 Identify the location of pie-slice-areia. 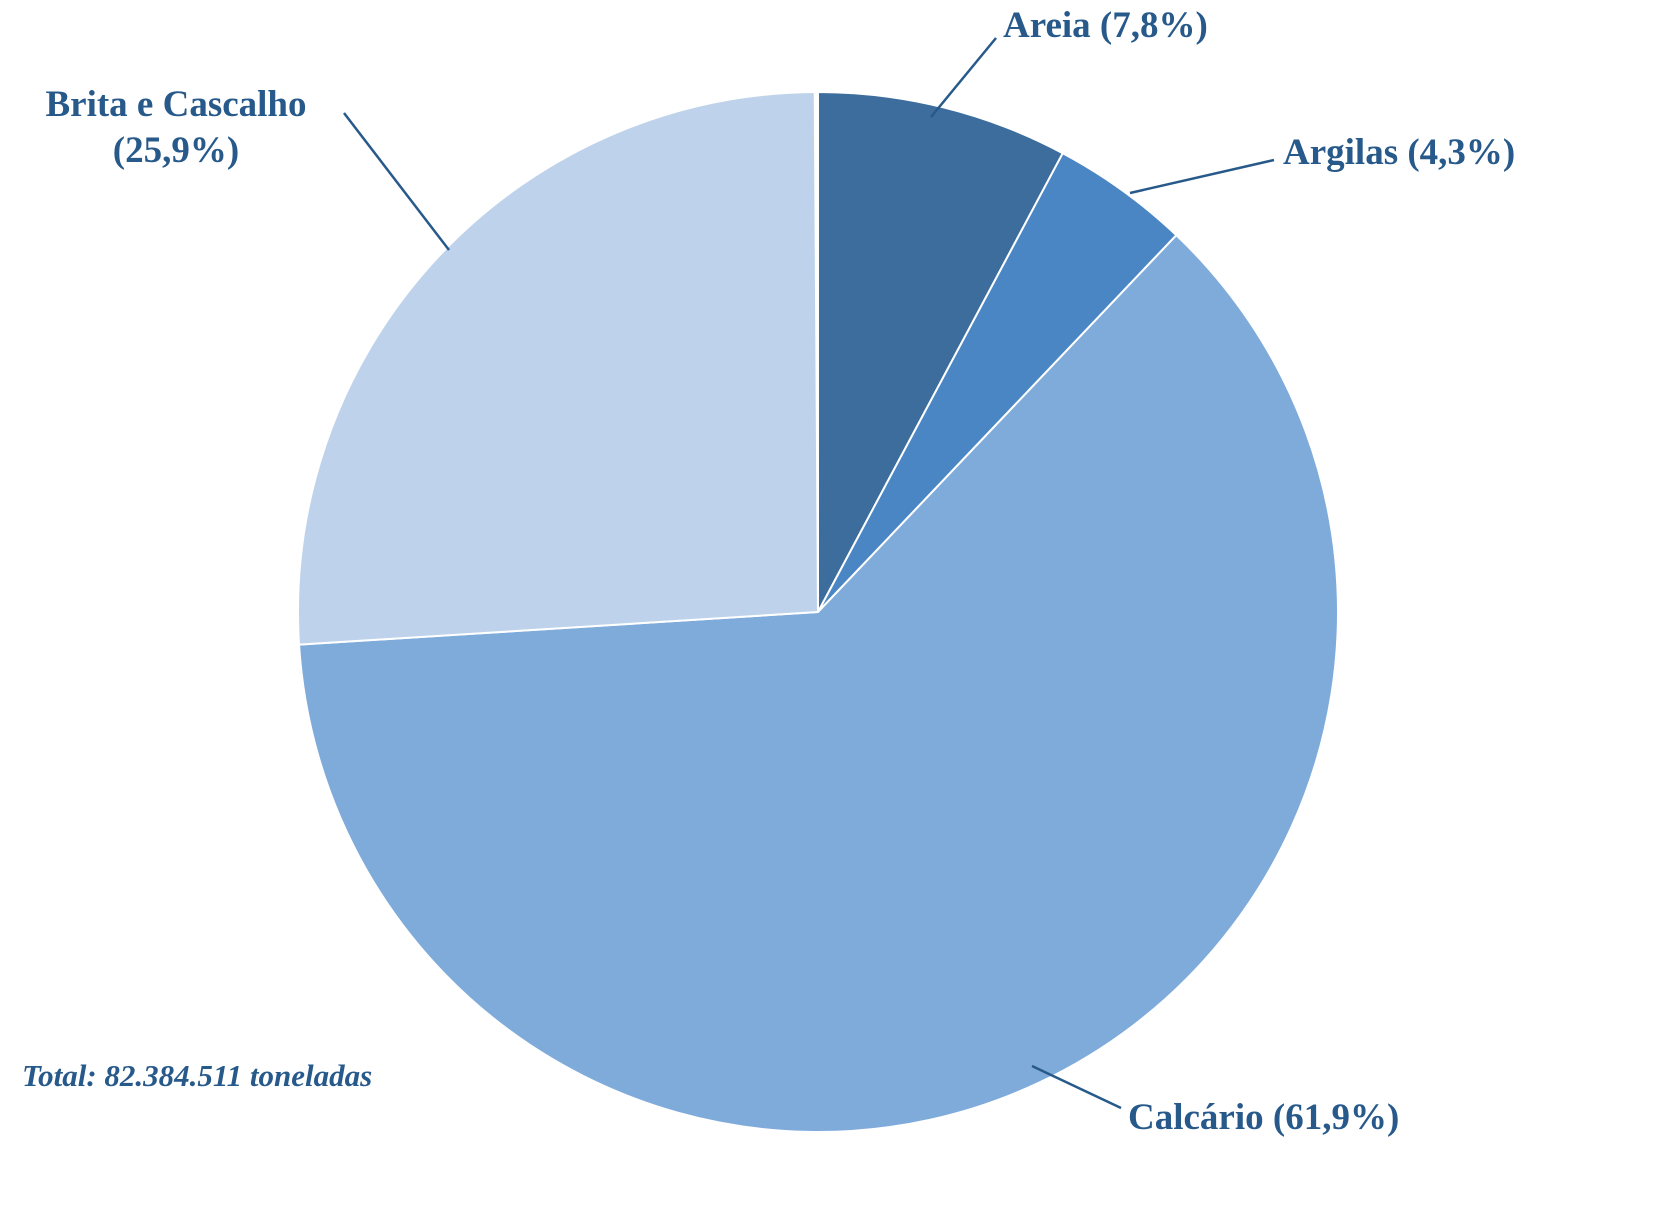
(940, 352).